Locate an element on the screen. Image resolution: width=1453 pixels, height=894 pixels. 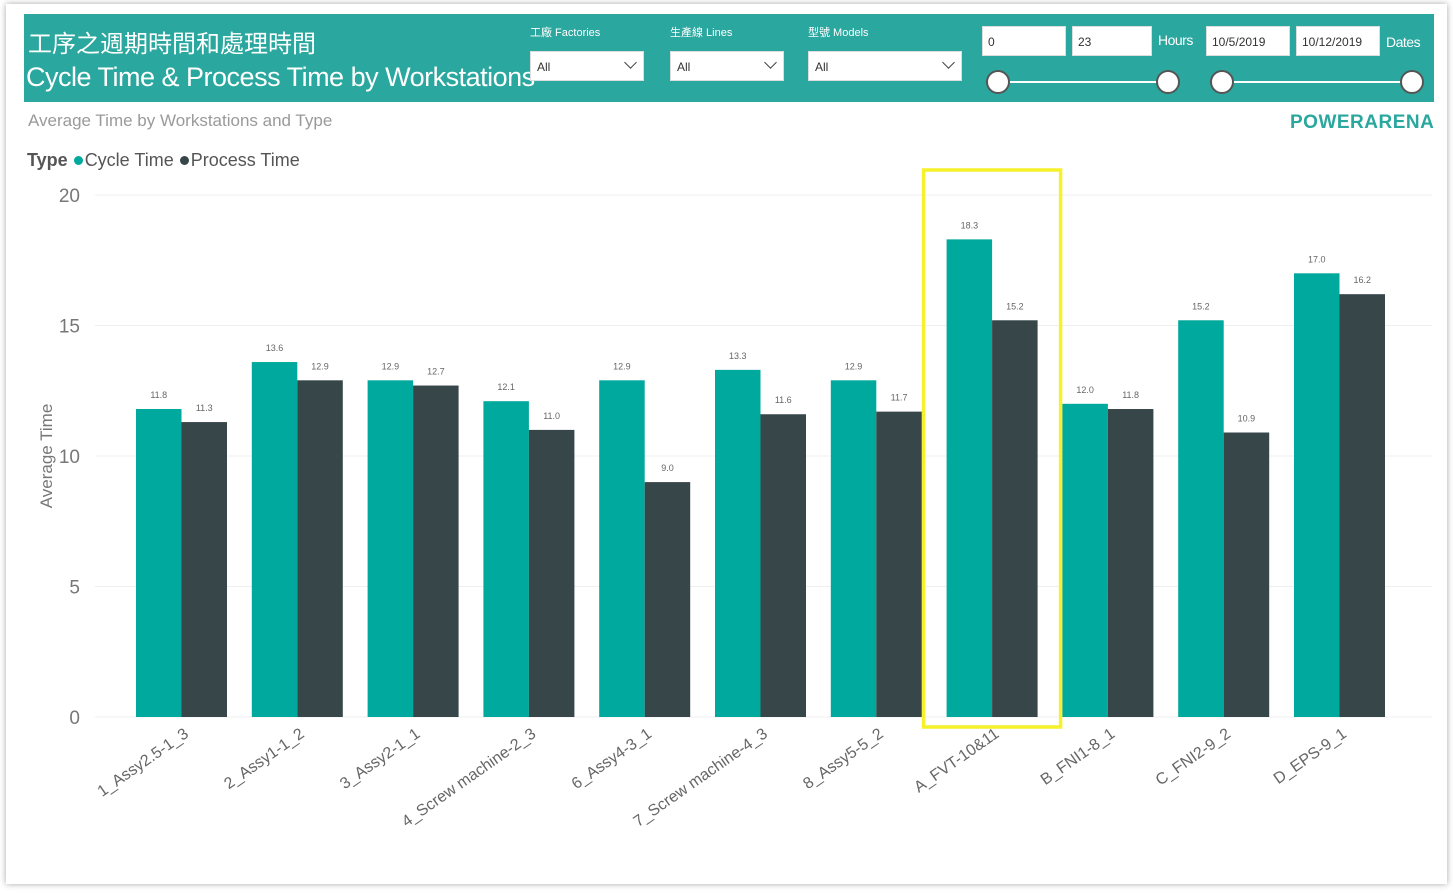
y-tick-label: 15 is located at coordinates (69, 327).